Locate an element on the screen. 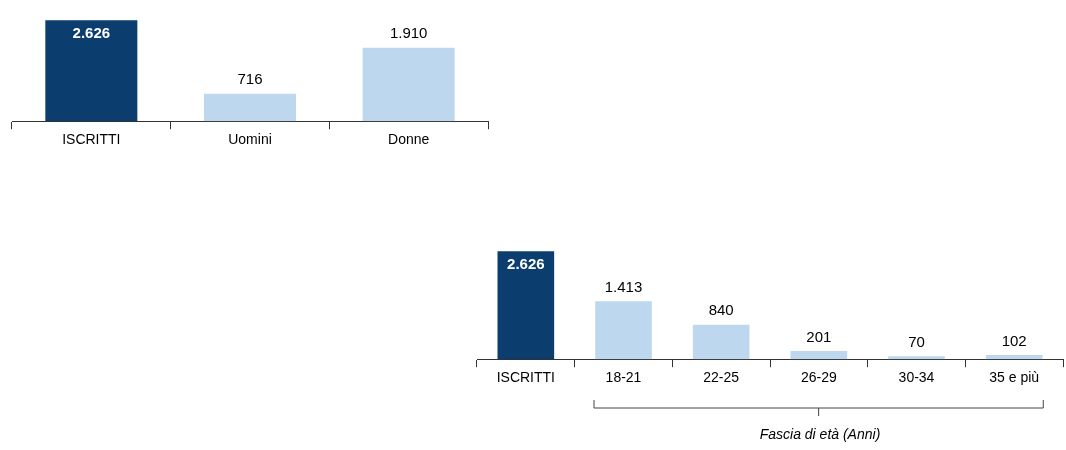  data-label: 1.413 is located at coordinates (623, 286).